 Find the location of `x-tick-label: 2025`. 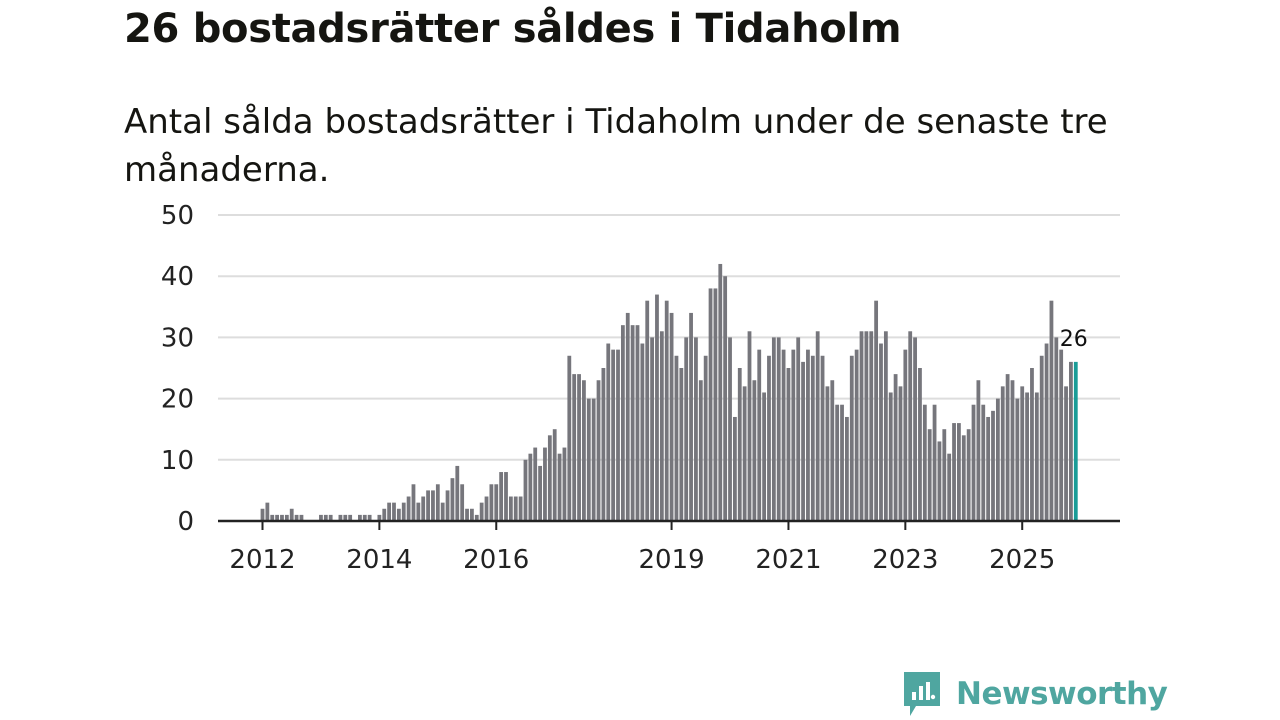

x-tick-label: 2025 is located at coordinates (1022, 560).